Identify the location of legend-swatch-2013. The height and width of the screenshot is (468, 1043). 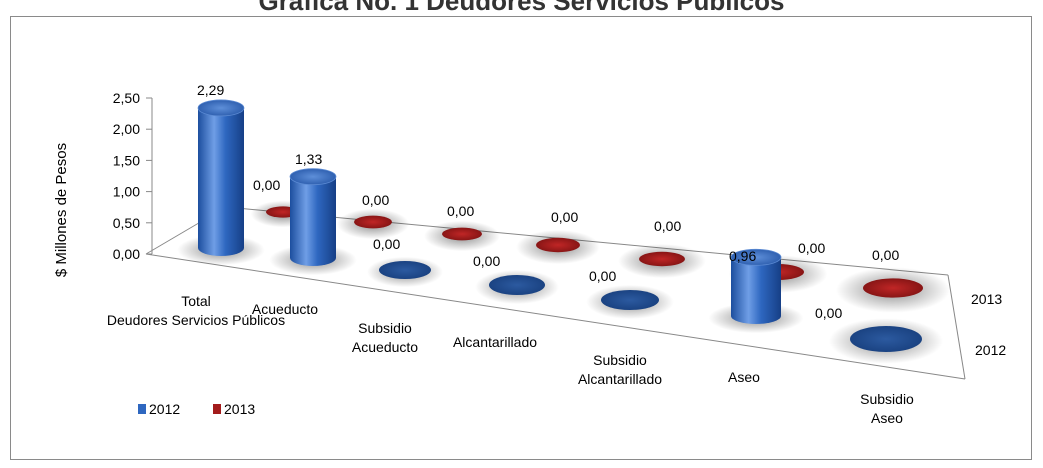
(217, 409).